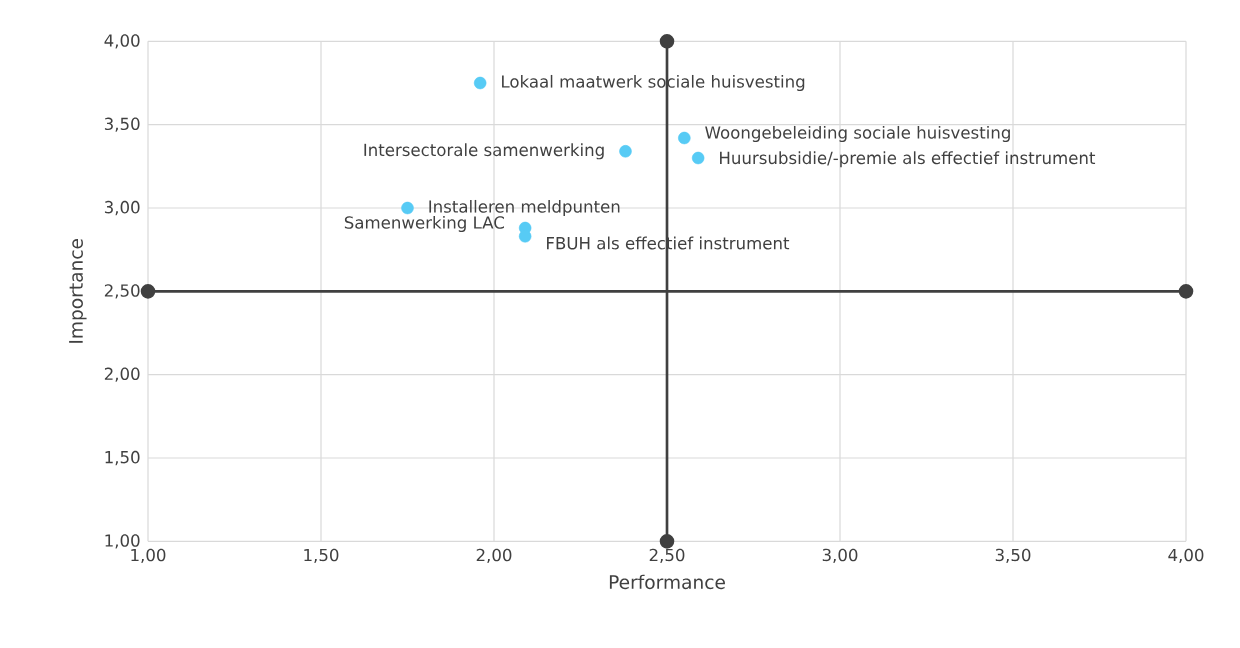 Image resolution: width=1240 pixels, height=648 pixels. What do you see at coordinates (1186, 555) in the screenshot?
I see `x-tick-label: 4,00` at bounding box center [1186, 555].